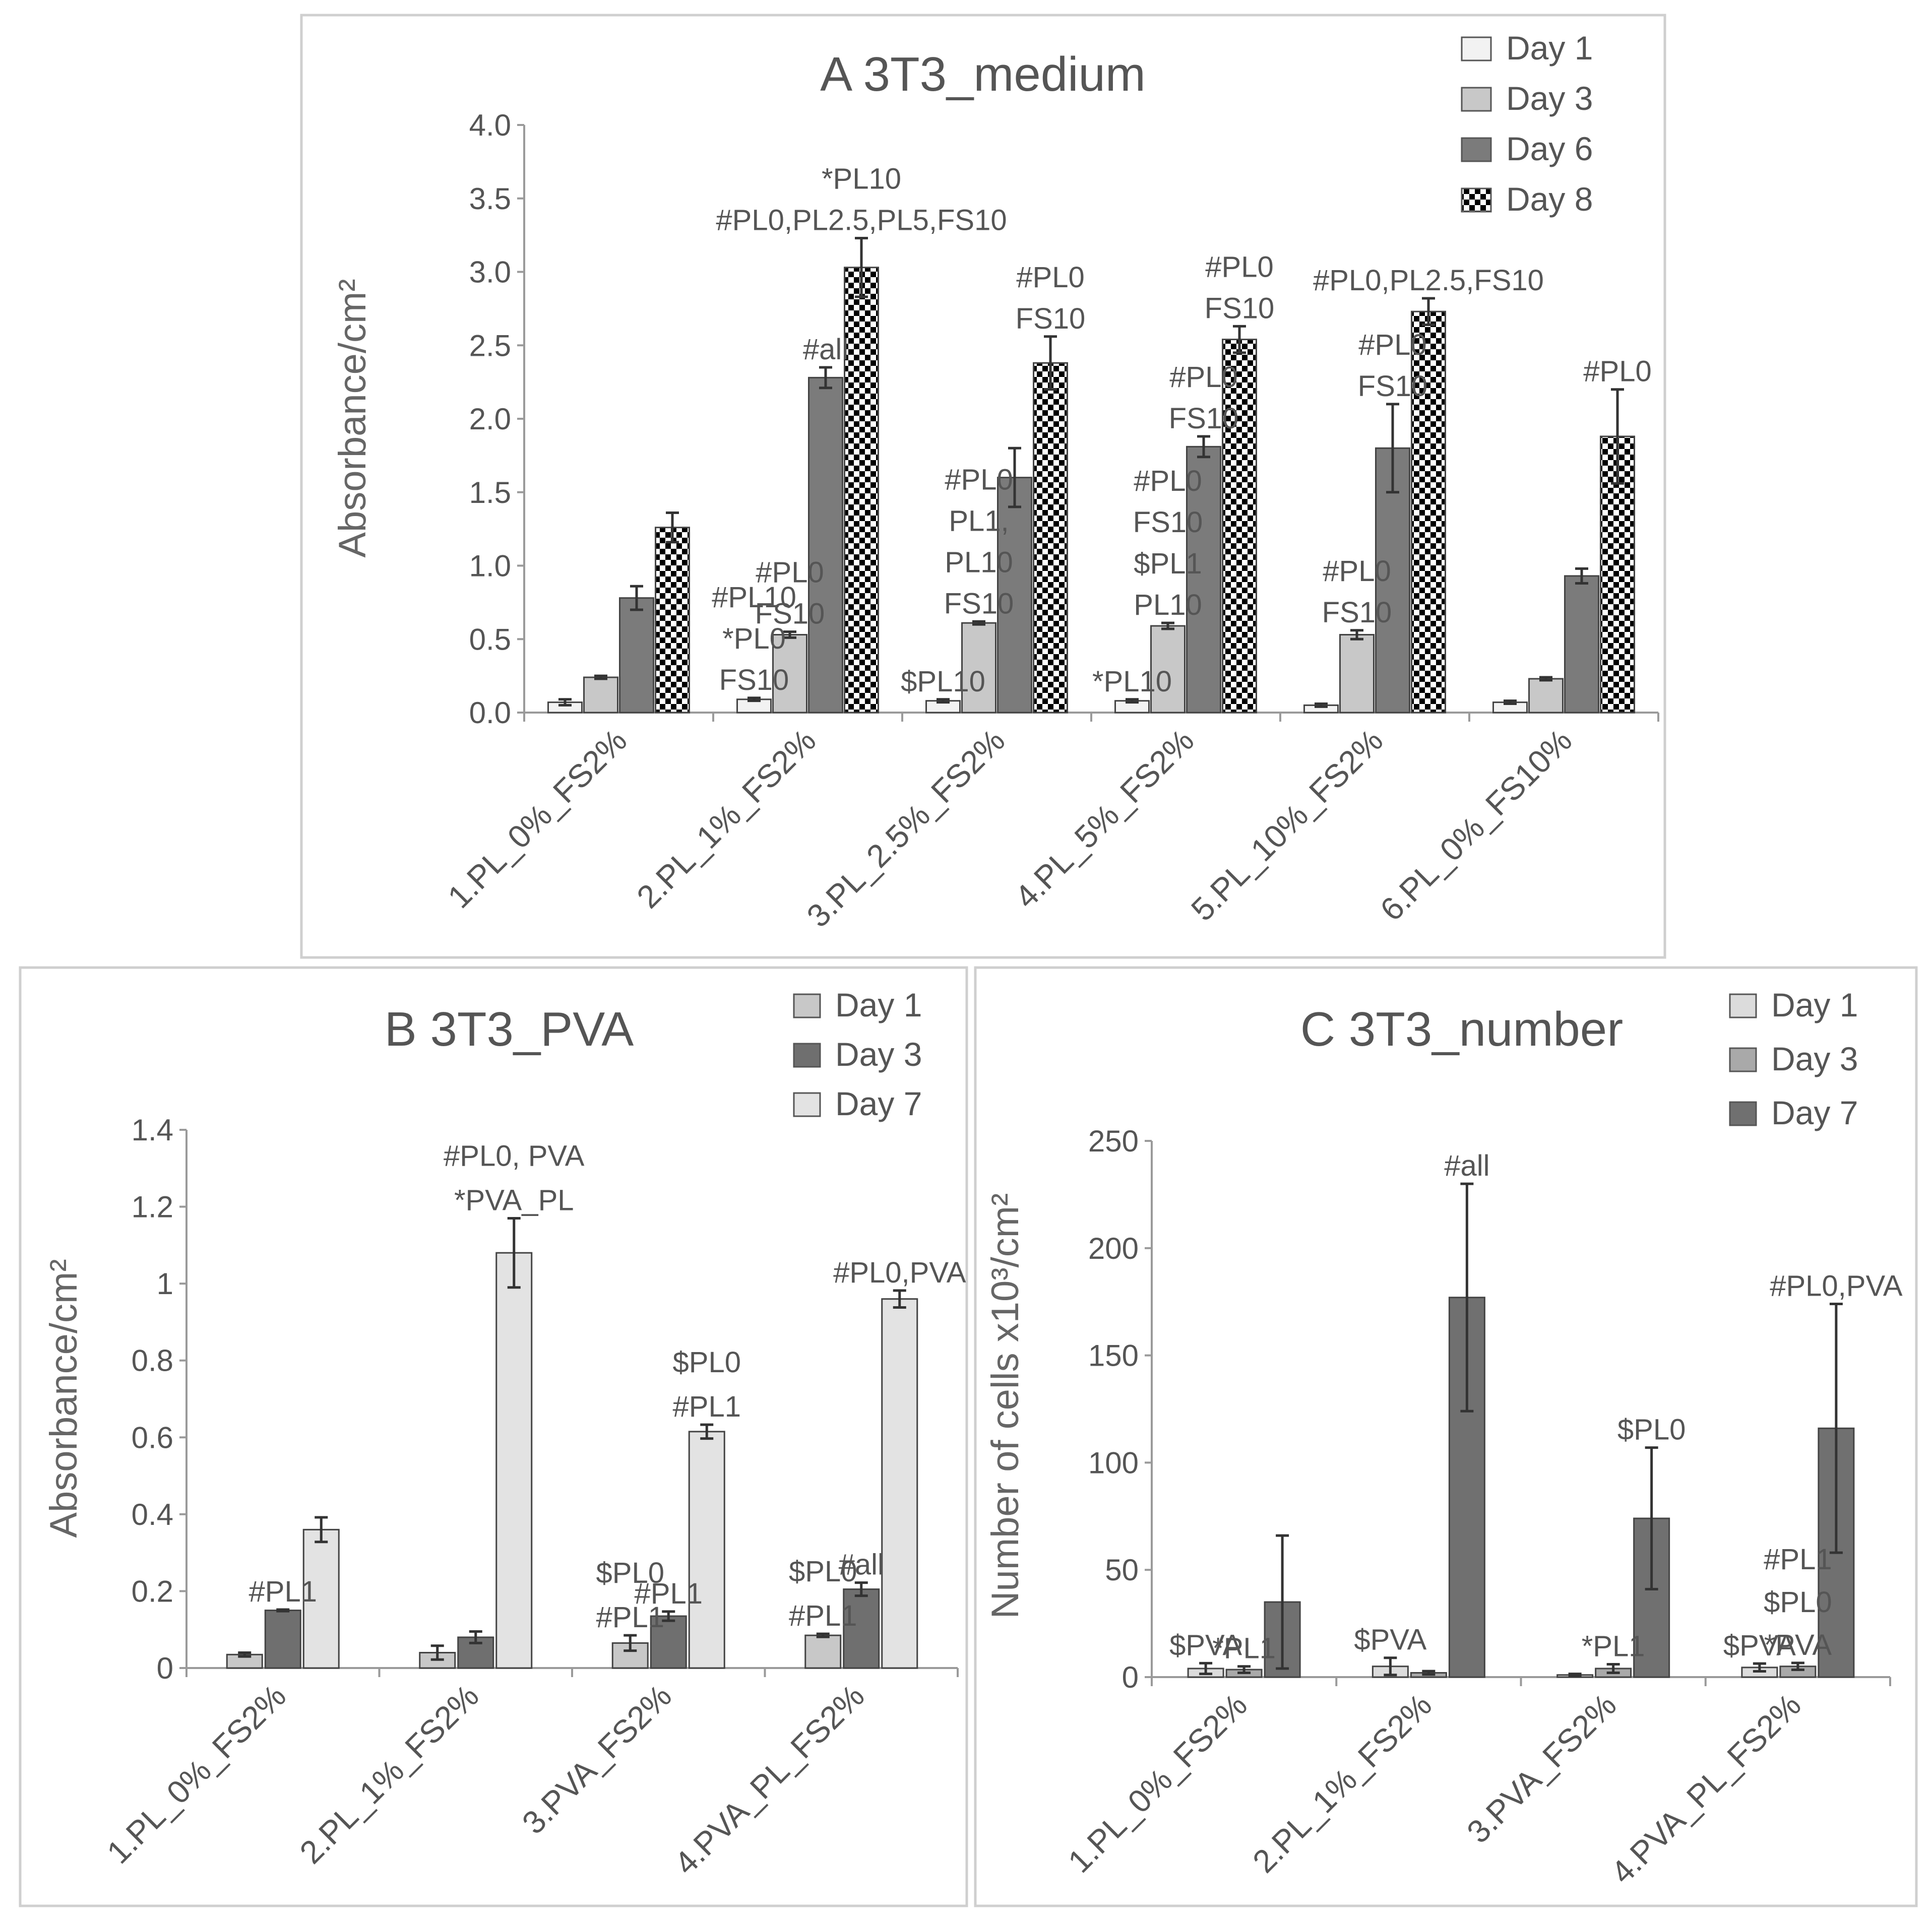 The image size is (1932, 1921). Describe the element at coordinates (979, 520) in the screenshot. I see `significance-annotation: PL1,` at that location.